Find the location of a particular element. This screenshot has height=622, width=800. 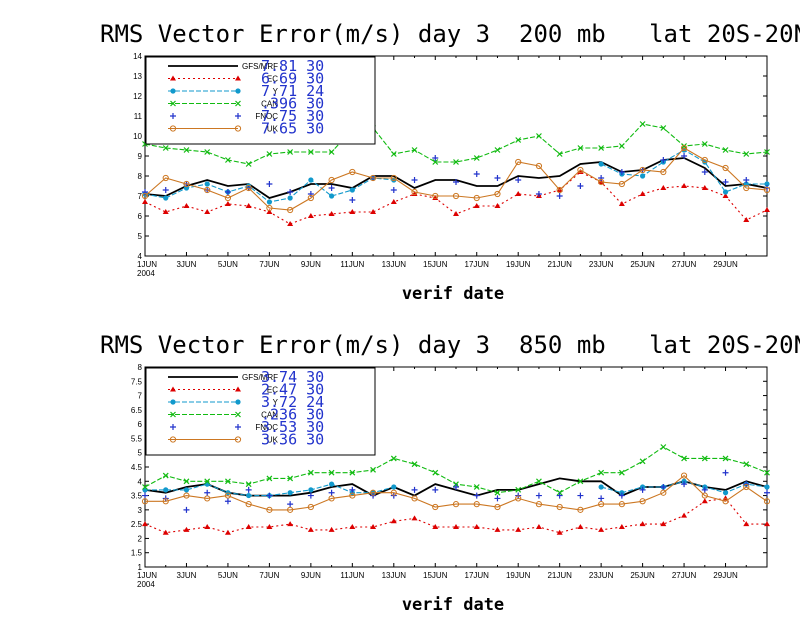

y-tick-label: 5 is located at coordinates (140, 236).